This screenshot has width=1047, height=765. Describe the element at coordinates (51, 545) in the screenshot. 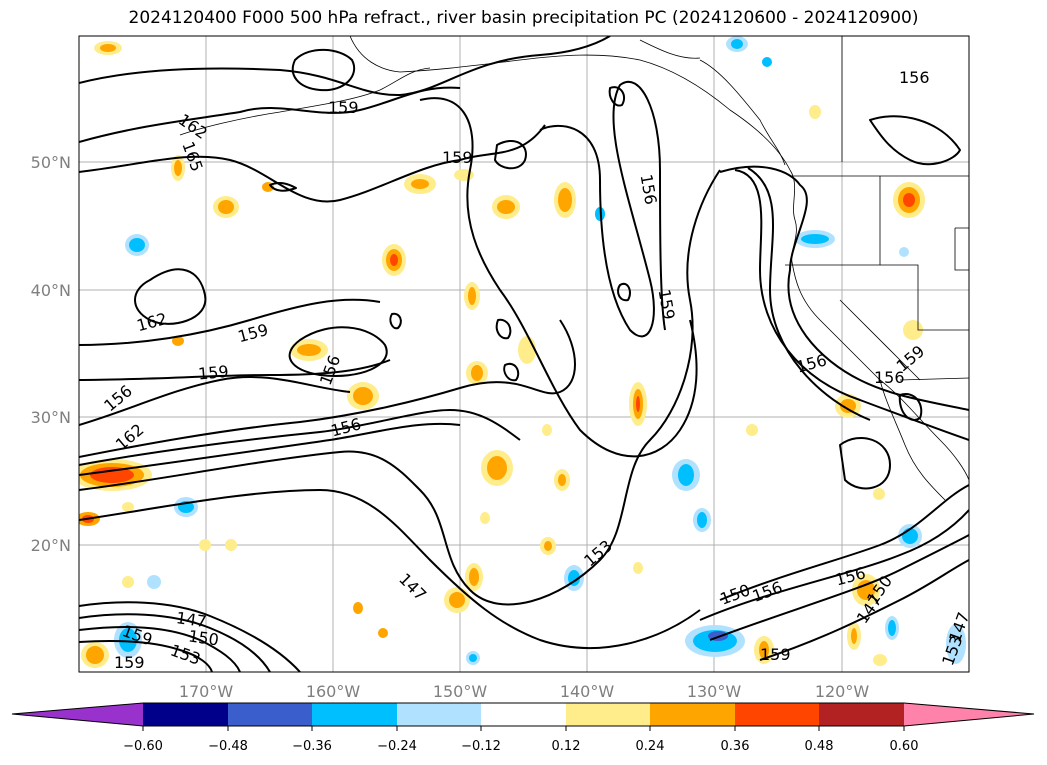

I see `latitude-label: 20°N` at that location.